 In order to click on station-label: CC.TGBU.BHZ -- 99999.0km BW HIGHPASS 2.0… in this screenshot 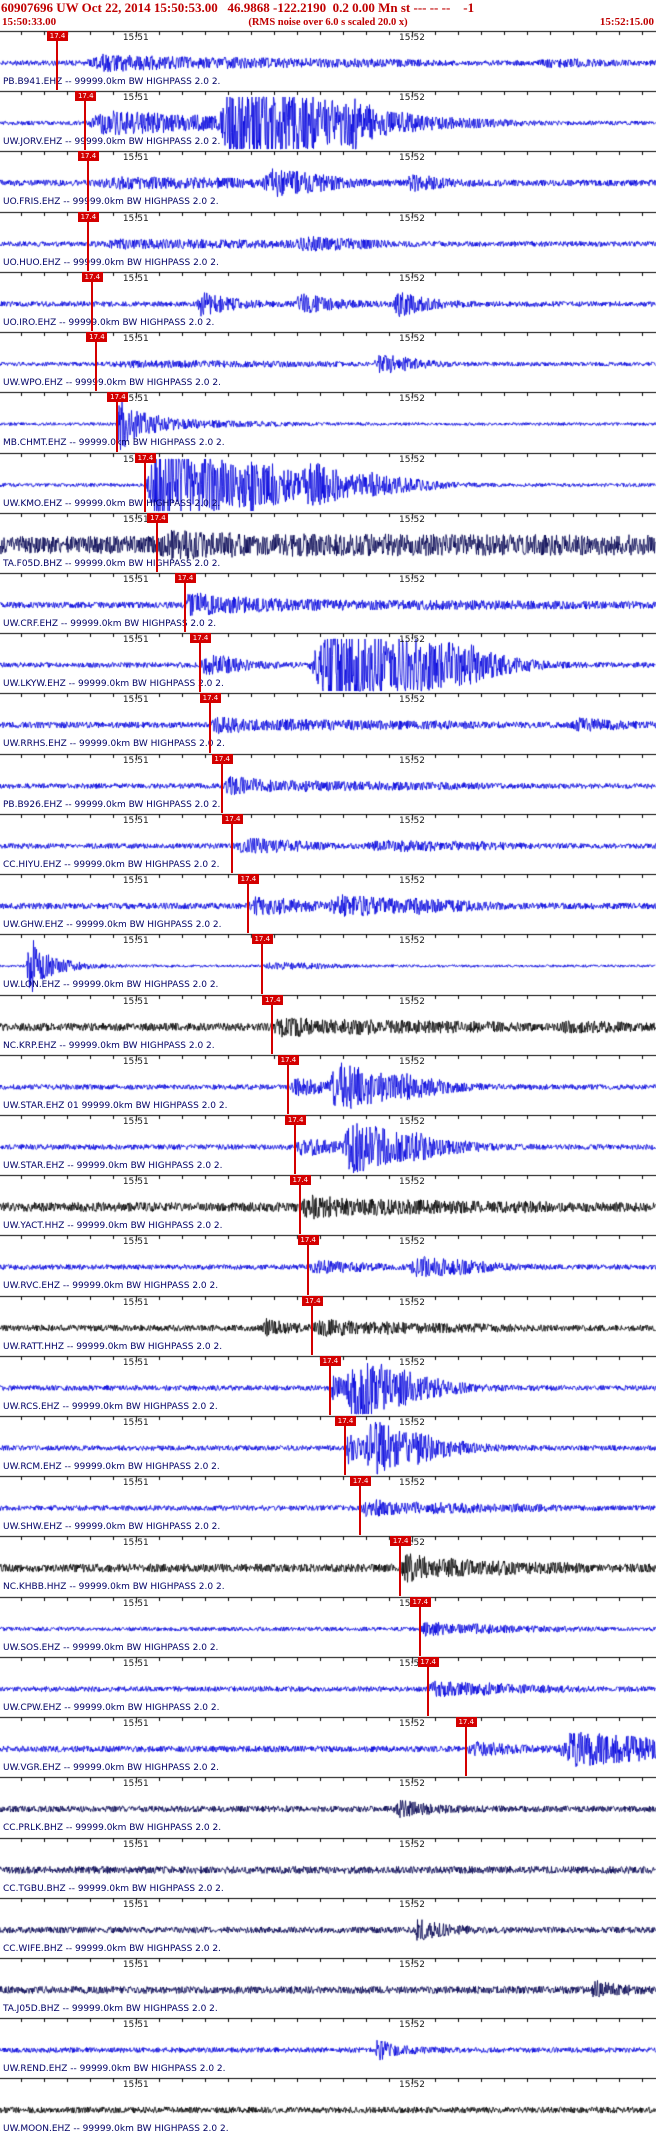, I will do `click(113, 1888)`.